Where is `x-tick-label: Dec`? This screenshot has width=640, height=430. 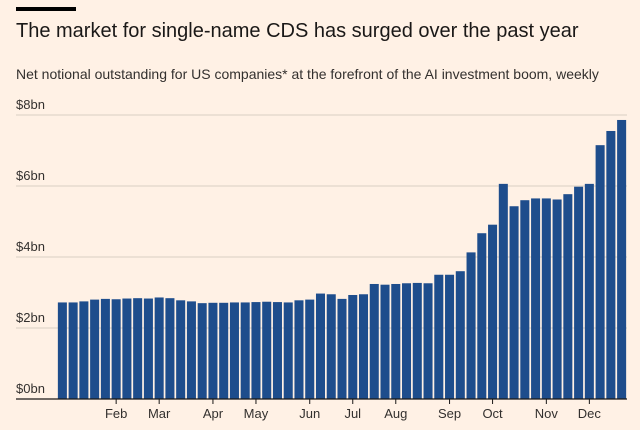 x-tick-label: Dec is located at coordinates (590, 413).